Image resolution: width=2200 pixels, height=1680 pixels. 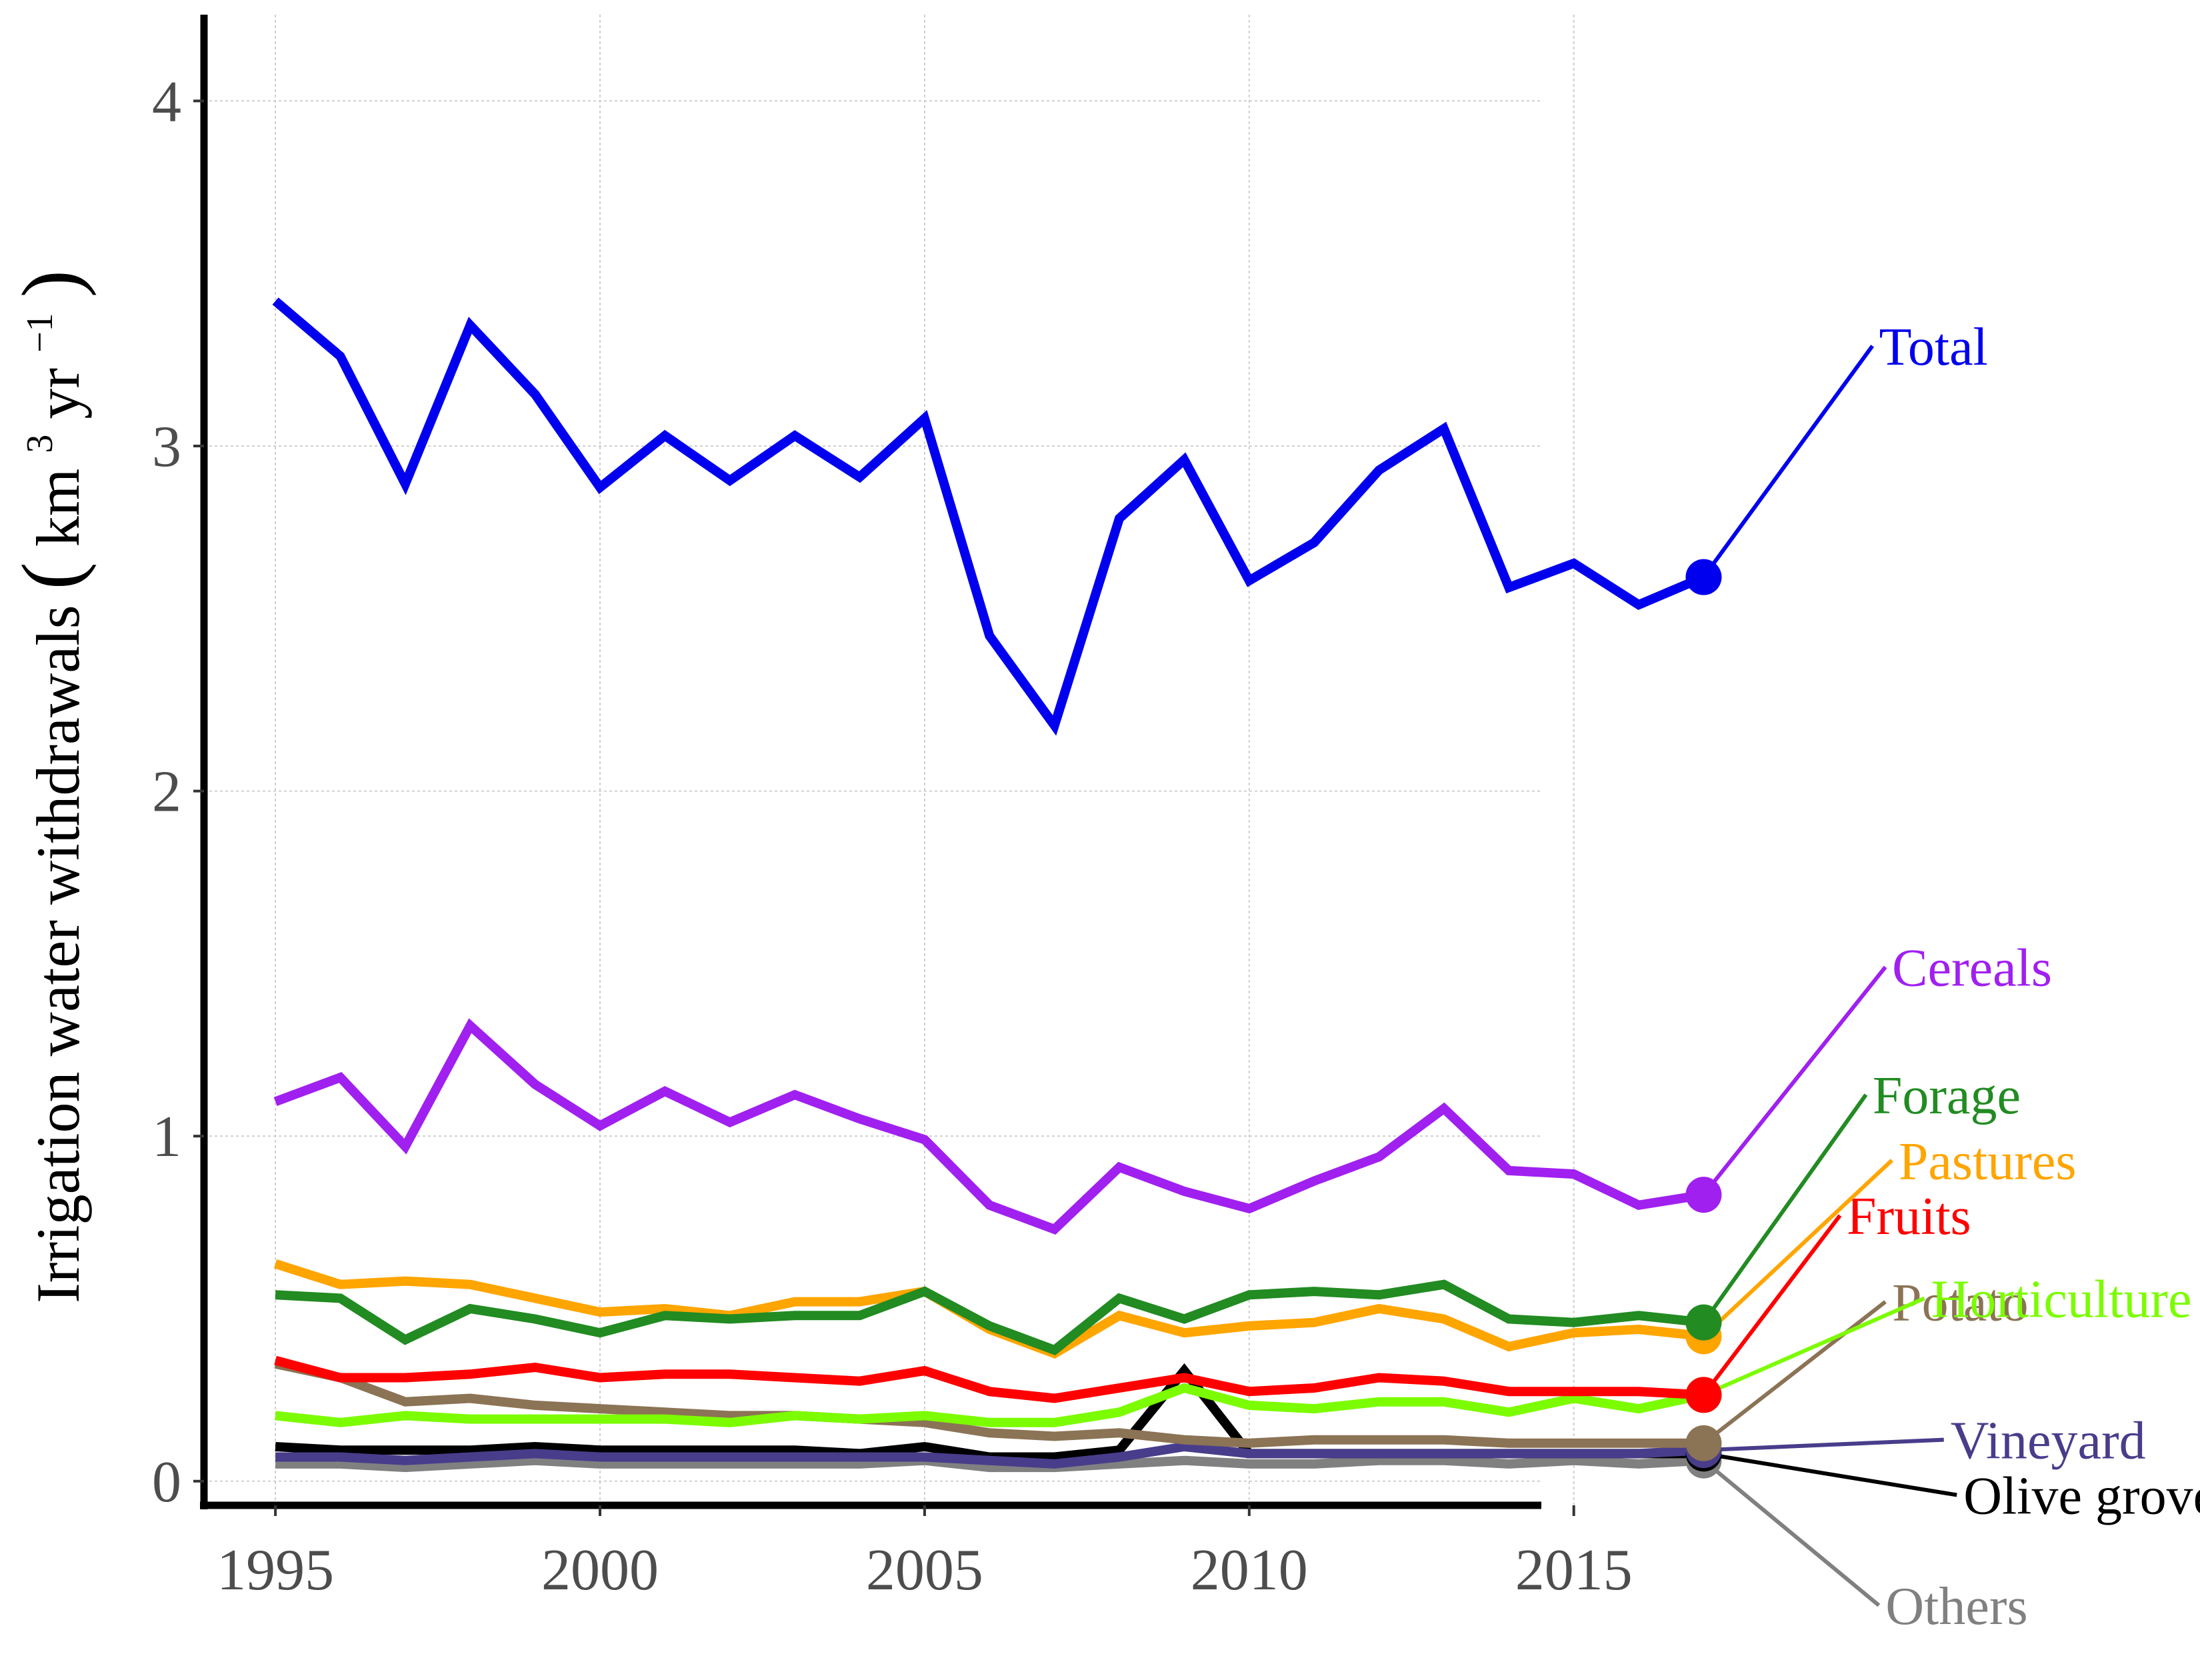 I want to click on series-label-cereals: Cereals, so click(x=1972, y=968).